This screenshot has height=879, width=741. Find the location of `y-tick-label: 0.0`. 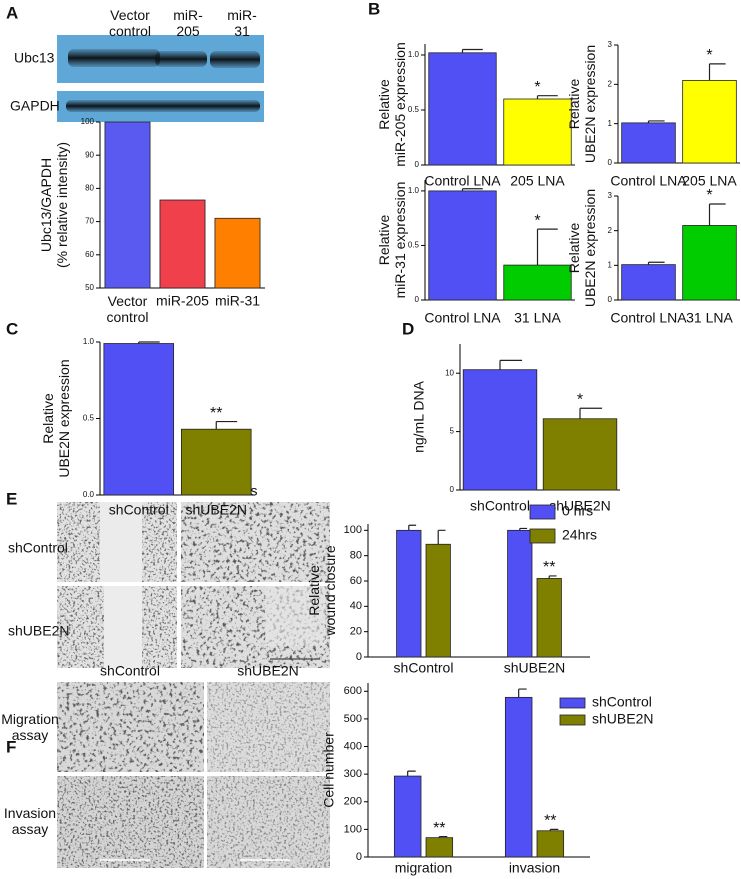

y-tick-label: 0.0 is located at coordinates (89, 494).